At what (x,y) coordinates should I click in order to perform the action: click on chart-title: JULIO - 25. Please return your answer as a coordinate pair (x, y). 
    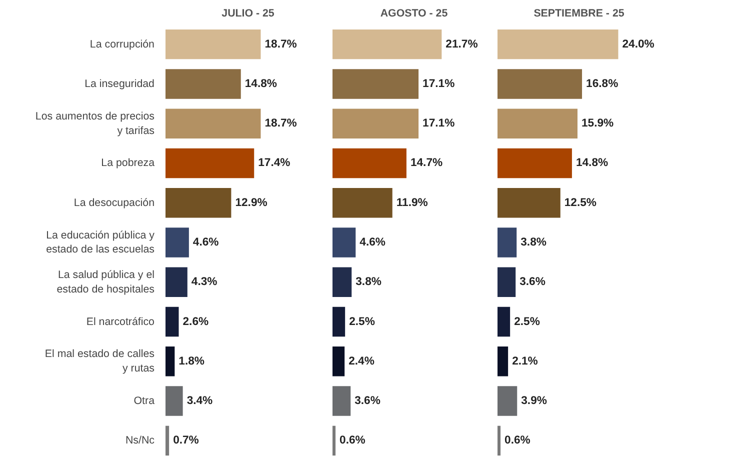
    Looking at the image, I should click on (248, 14).